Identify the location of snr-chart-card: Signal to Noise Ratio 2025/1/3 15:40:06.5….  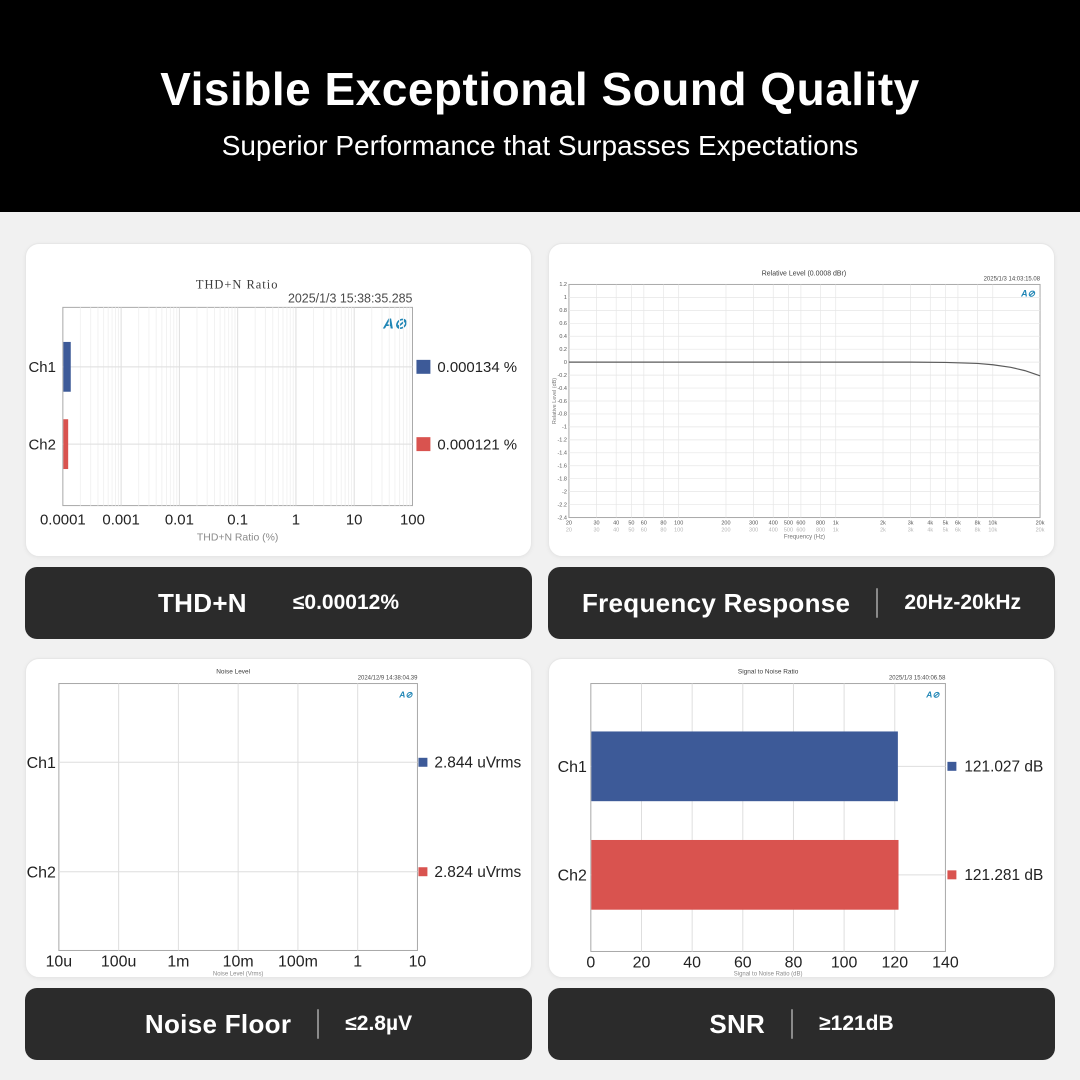
(801, 818).